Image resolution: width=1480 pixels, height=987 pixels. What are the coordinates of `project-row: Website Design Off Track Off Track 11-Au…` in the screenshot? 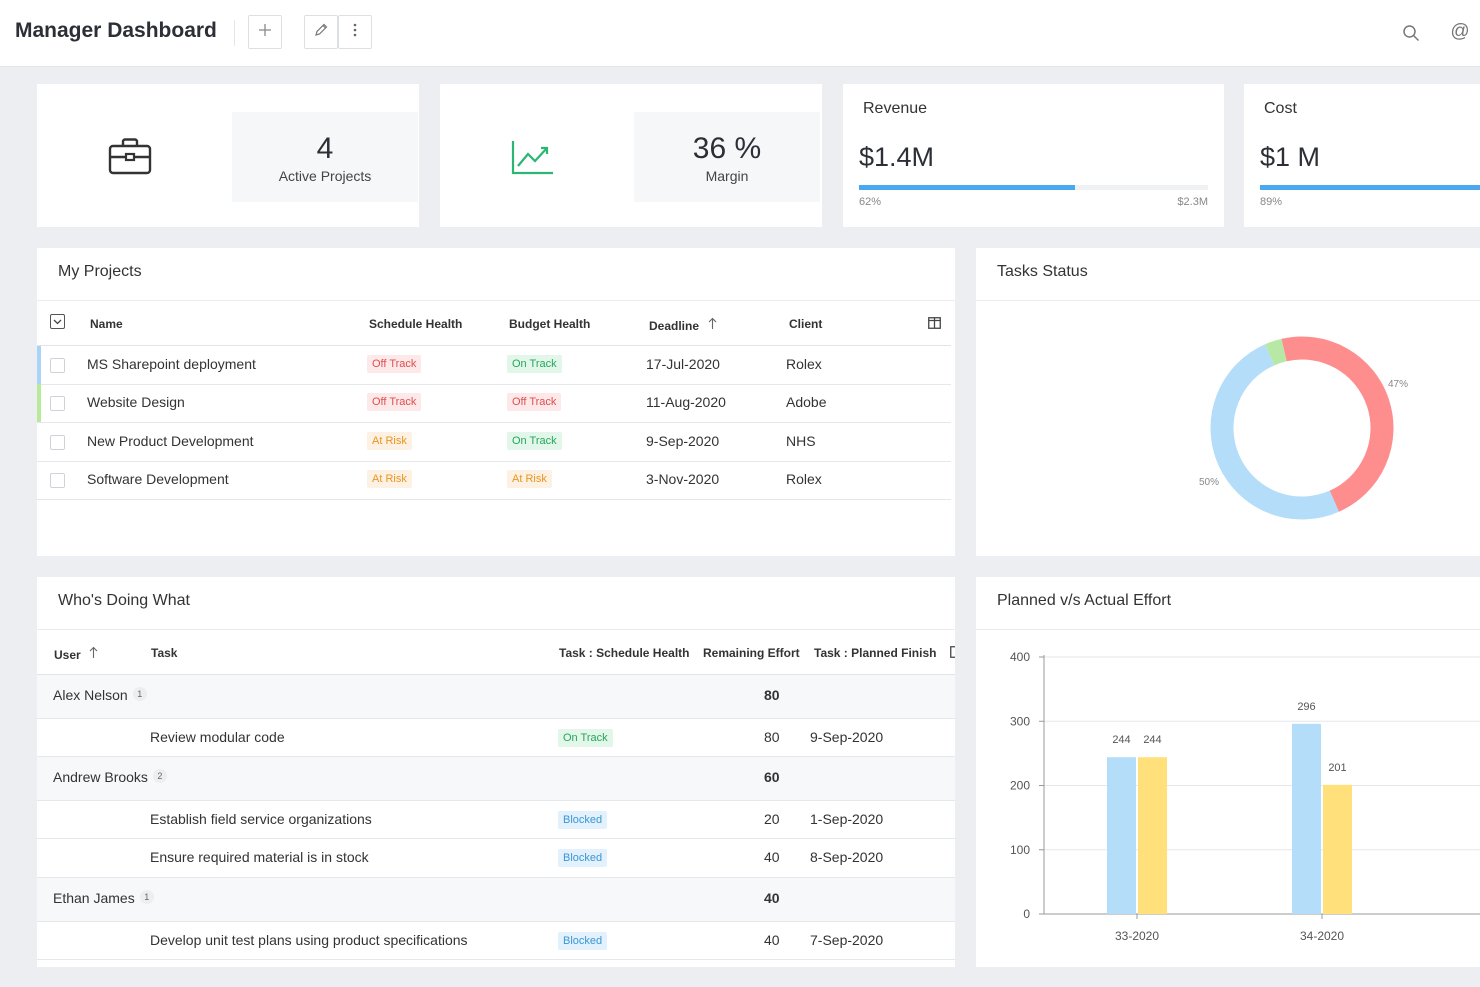 It's located at (494, 403).